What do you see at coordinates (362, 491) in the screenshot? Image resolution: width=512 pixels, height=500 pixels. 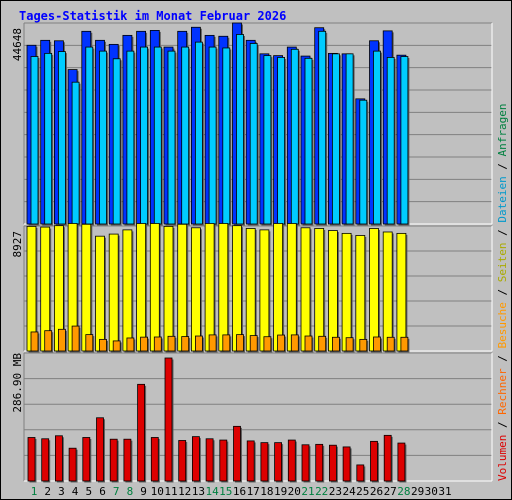 I see `x-tick-label: 25` at bounding box center [362, 491].